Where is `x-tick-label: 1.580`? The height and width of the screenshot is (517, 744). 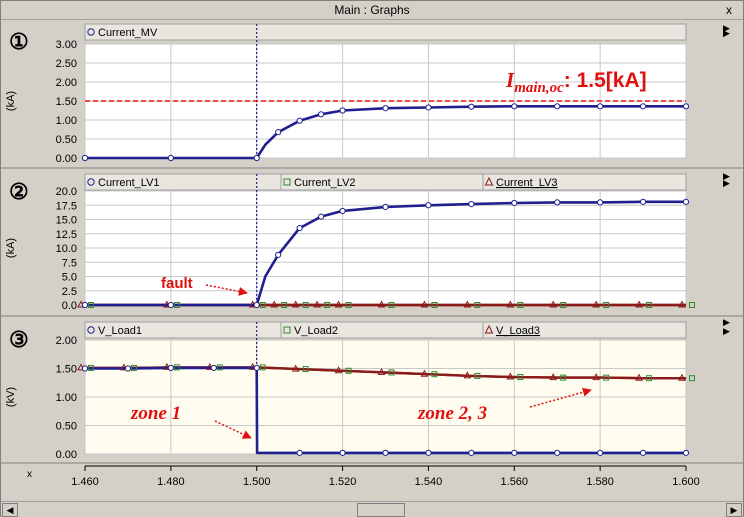 x-tick-label: 1.580 is located at coordinates (600, 482).